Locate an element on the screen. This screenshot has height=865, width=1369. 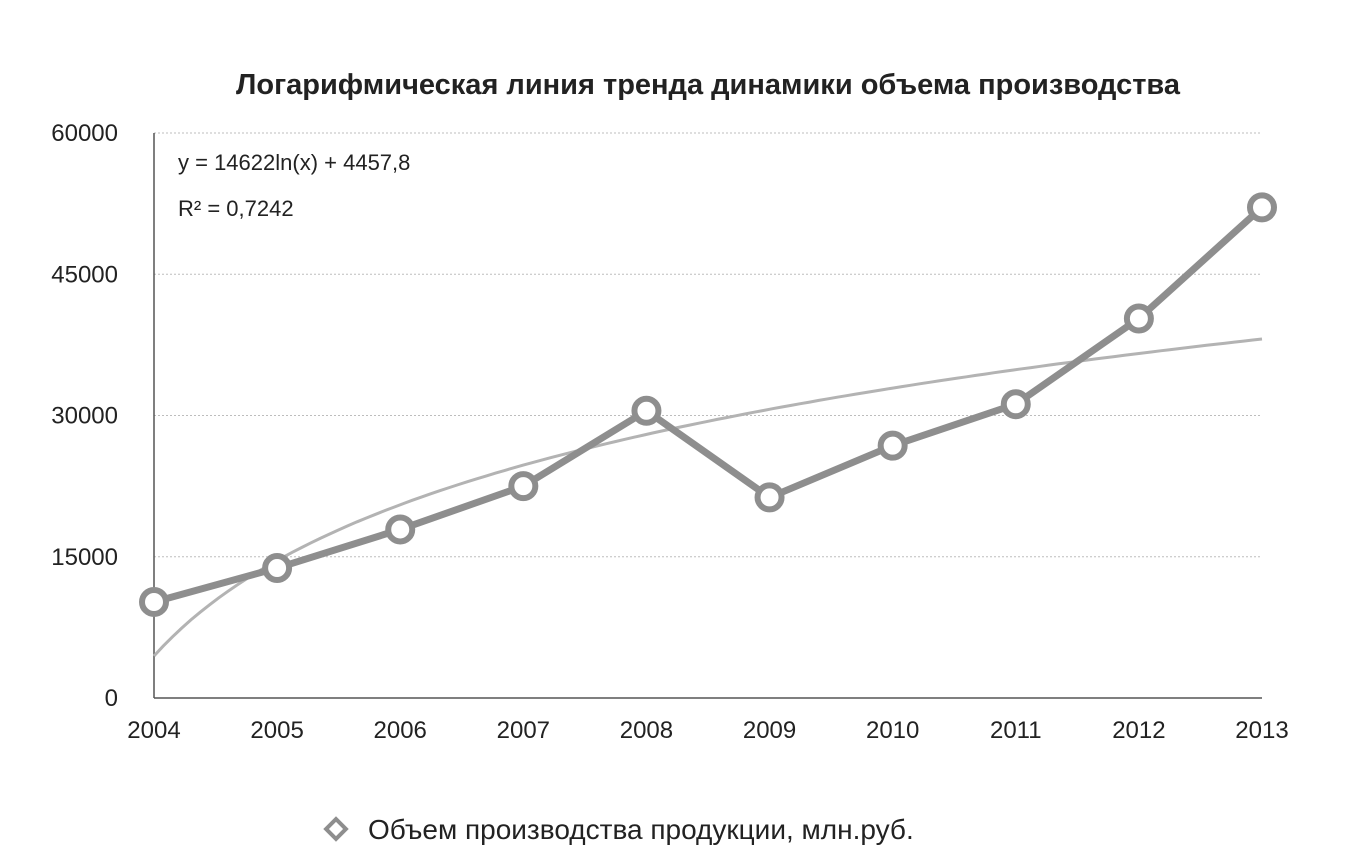
x-tick-label: 2013 is located at coordinates (1261, 730).